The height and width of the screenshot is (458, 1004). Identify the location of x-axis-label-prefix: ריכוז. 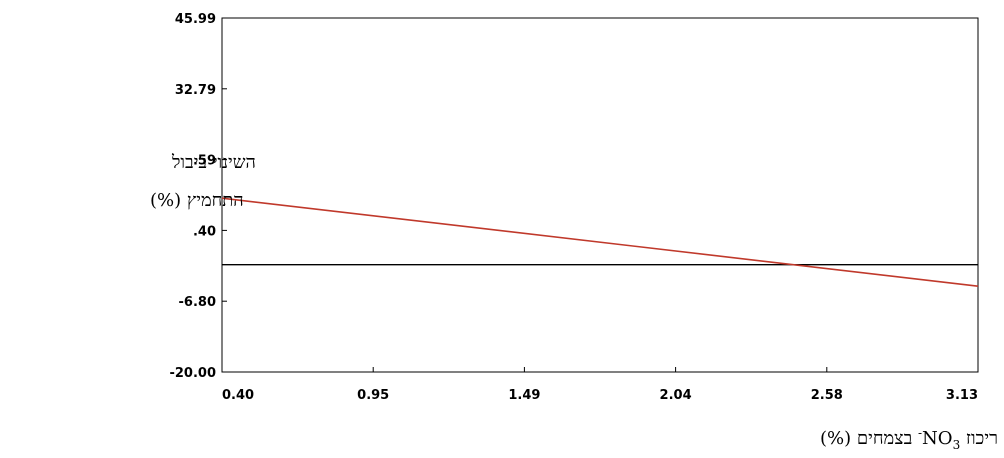
(979, 438).